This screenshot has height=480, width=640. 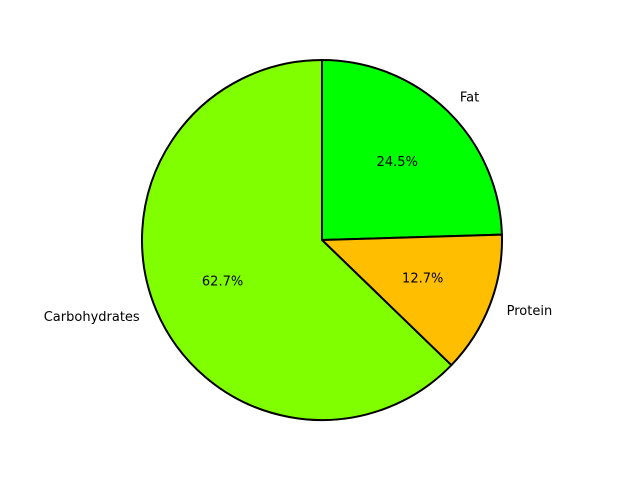 I want to click on pie-category-label-protein: Protein, so click(x=530, y=311).